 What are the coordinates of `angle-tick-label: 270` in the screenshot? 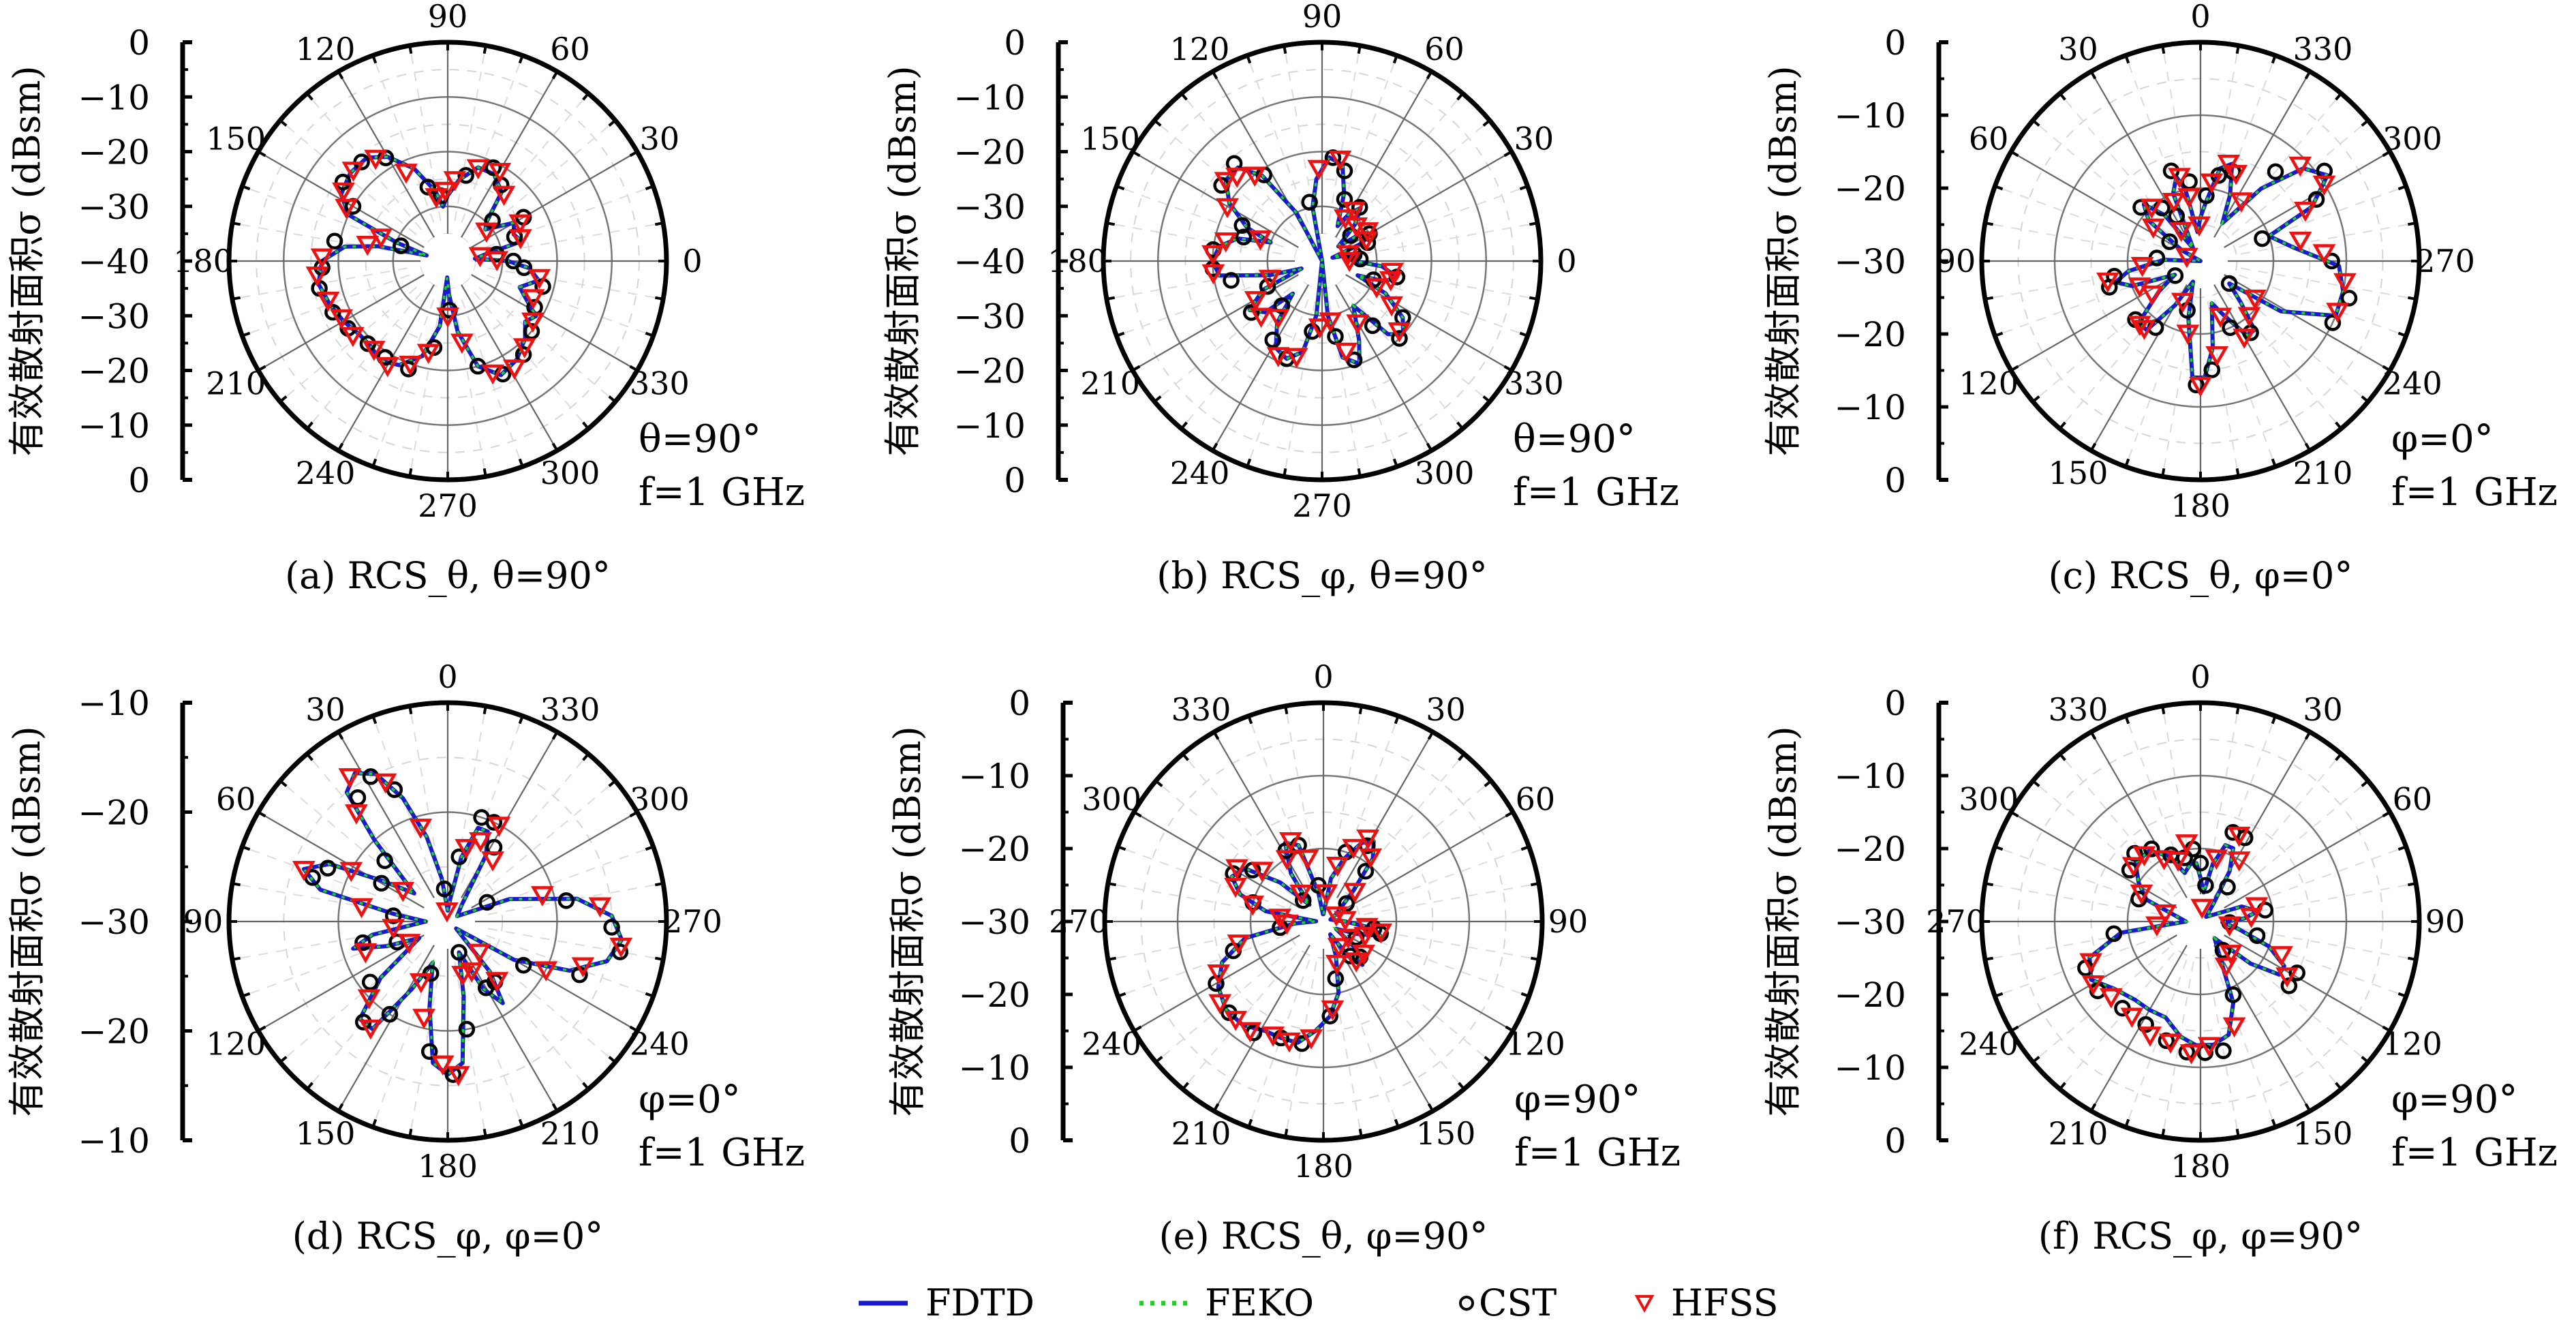 It's located at (1322, 505).